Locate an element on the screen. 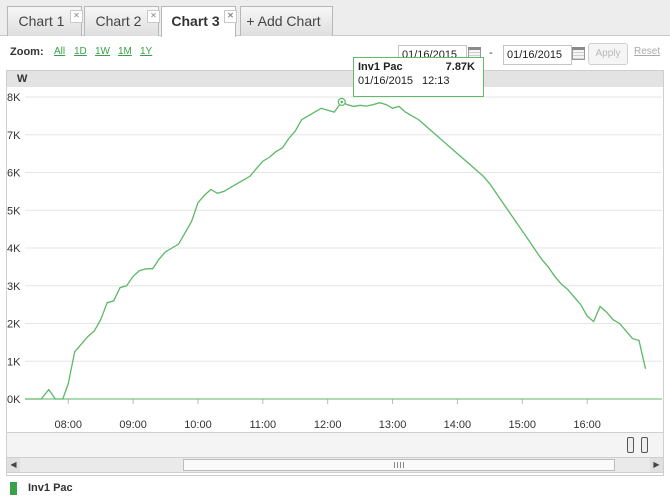 This screenshot has height=501, width=670. zoom-1d-link: 1D is located at coordinates (80, 51).